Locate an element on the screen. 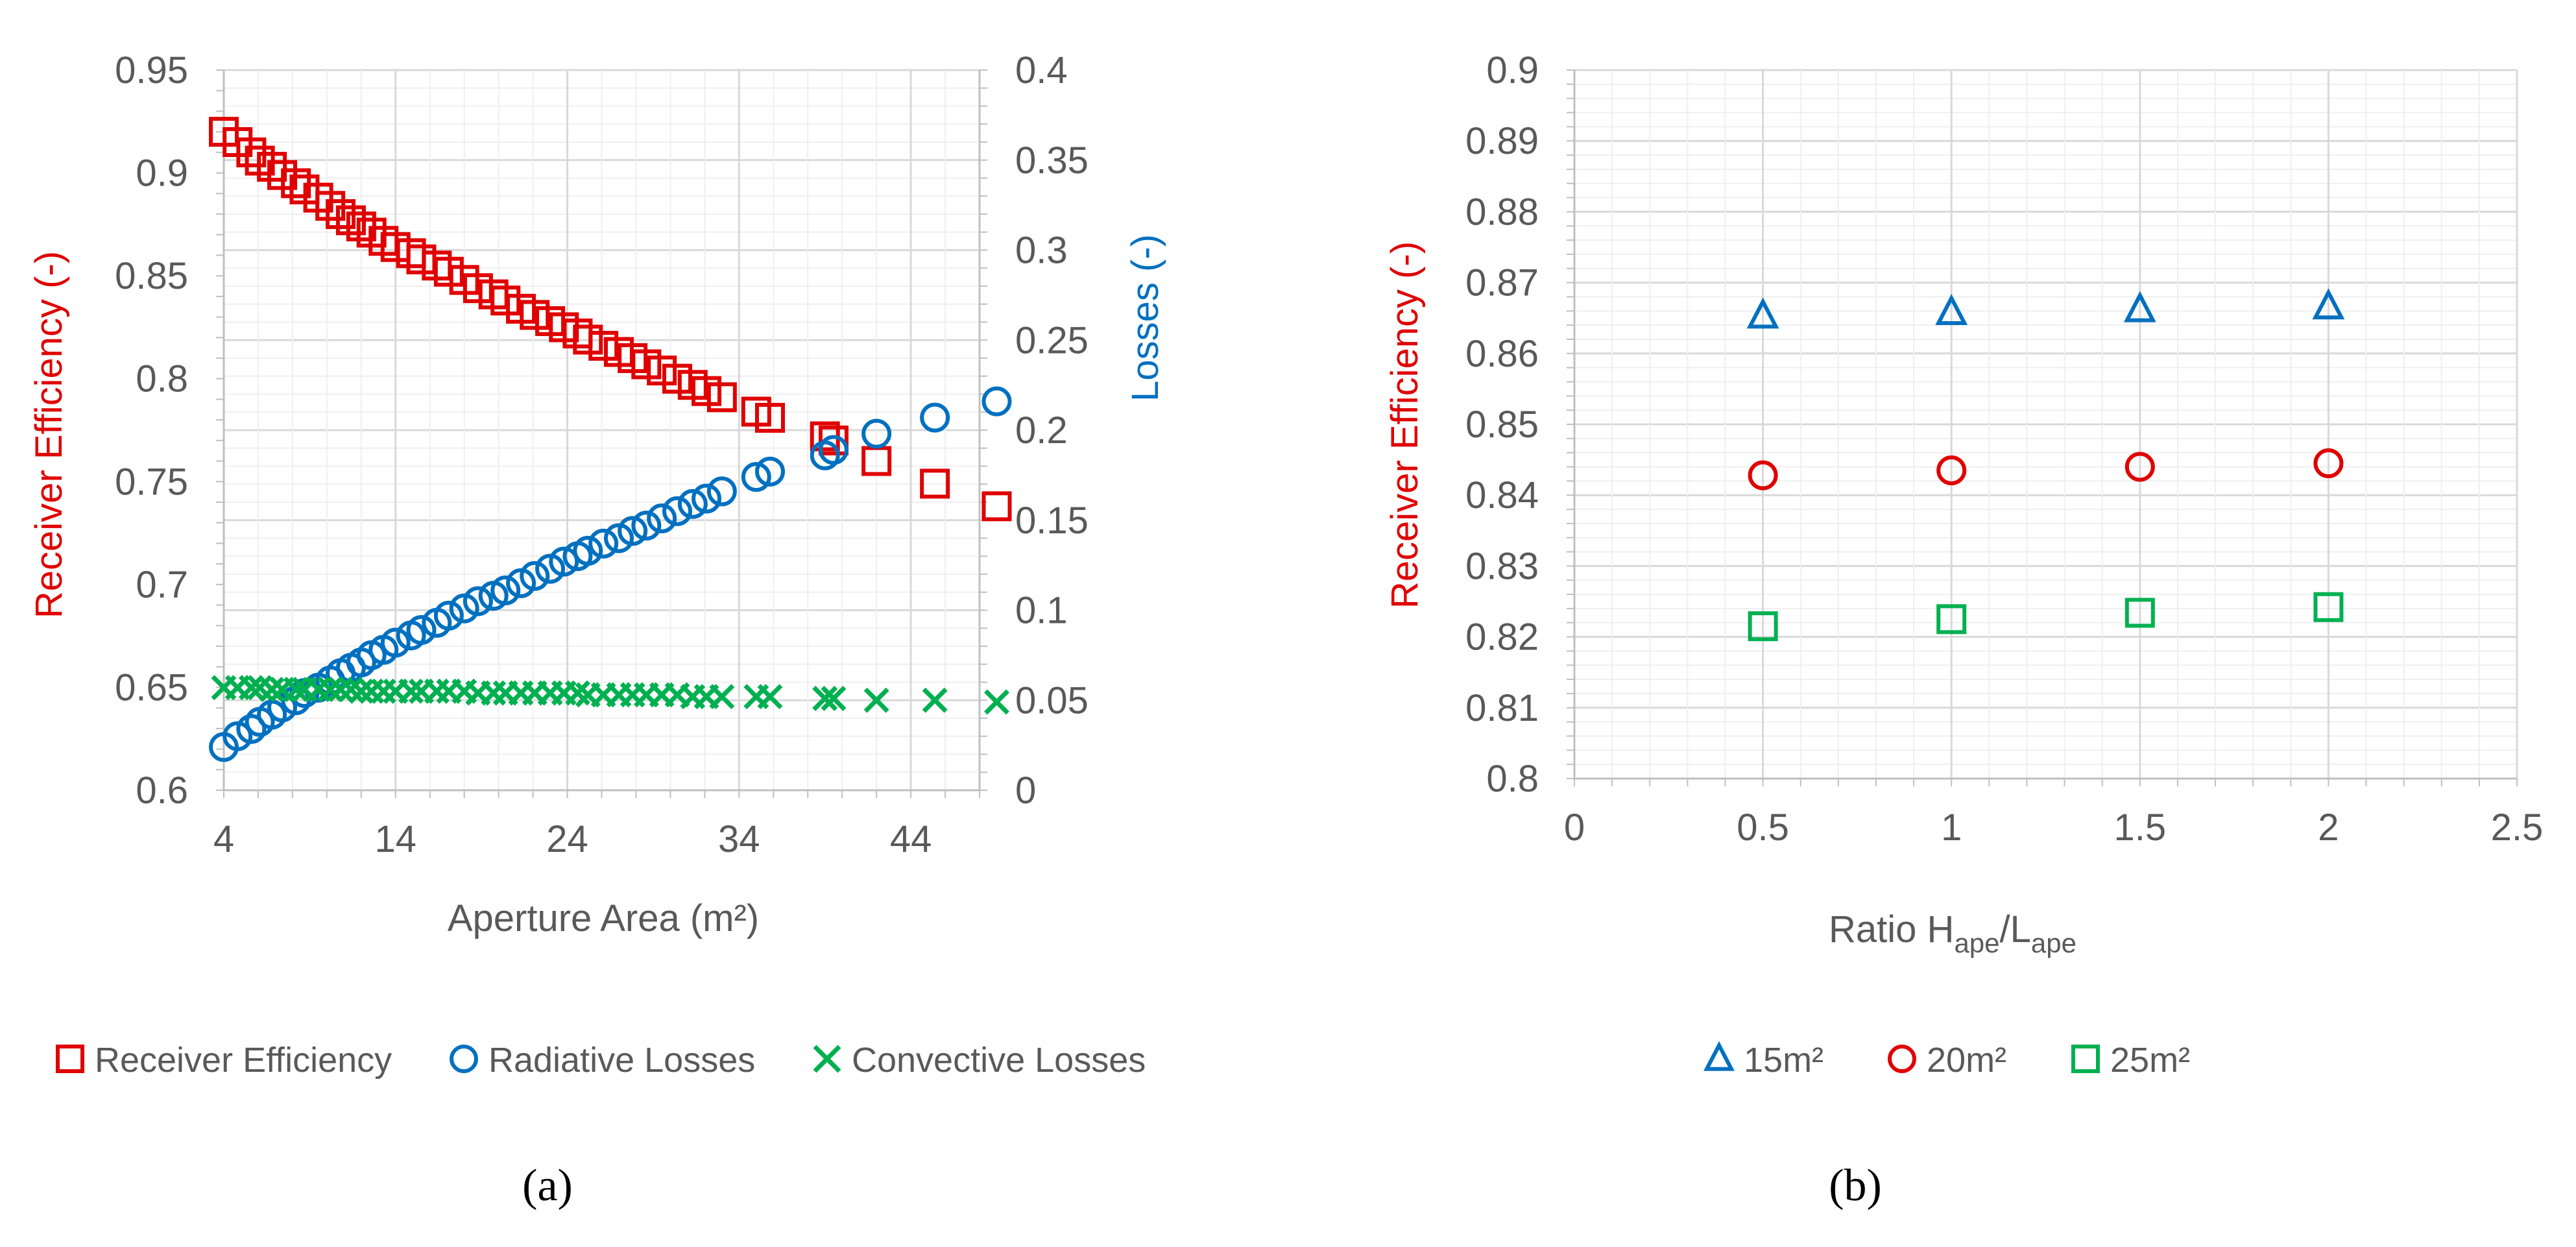 The image size is (2576, 1247). y-tick-label-left: 0.9 is located at coordinates (162, 173).